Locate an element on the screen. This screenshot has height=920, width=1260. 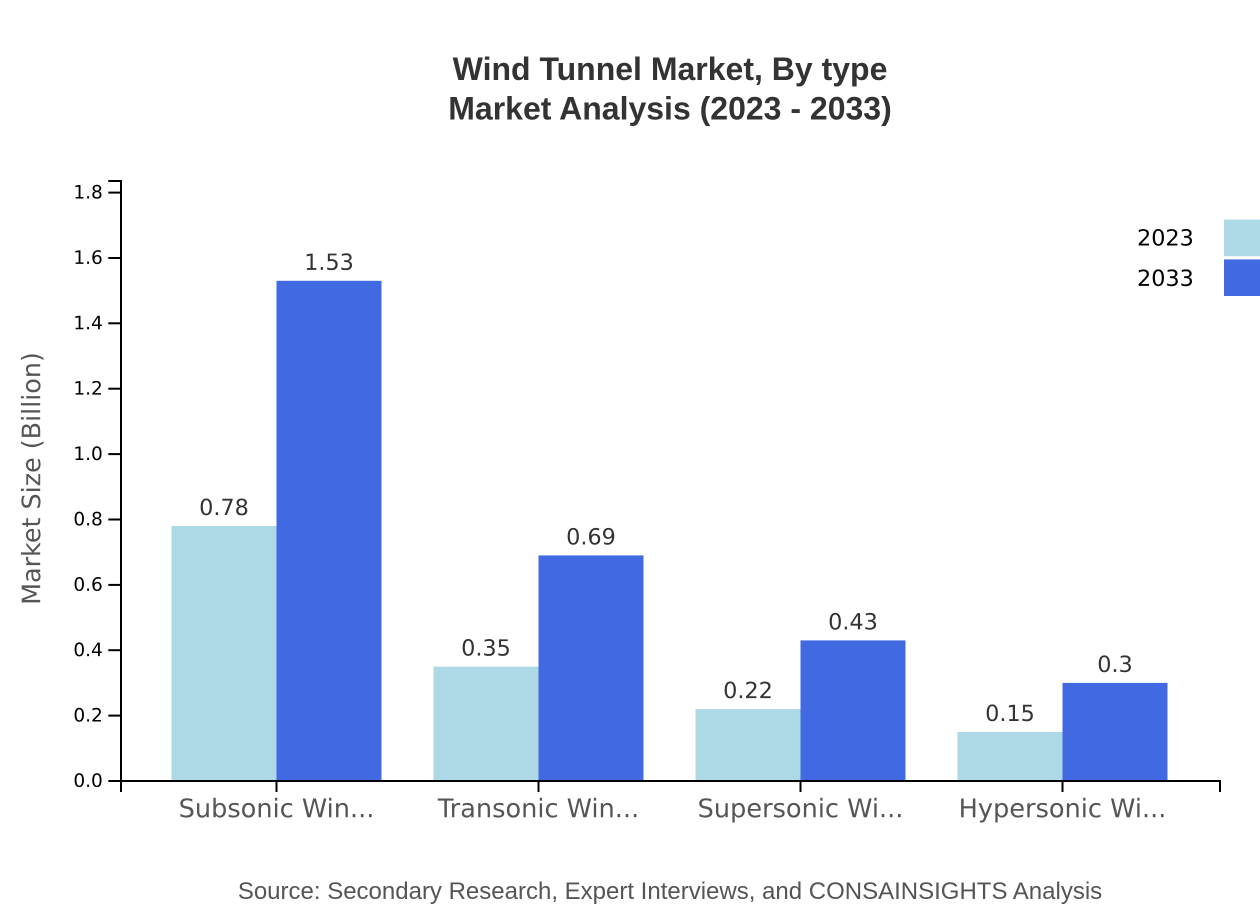
svg-text: Wind Tunnel Market, By type is located at coordinates (670, 69).